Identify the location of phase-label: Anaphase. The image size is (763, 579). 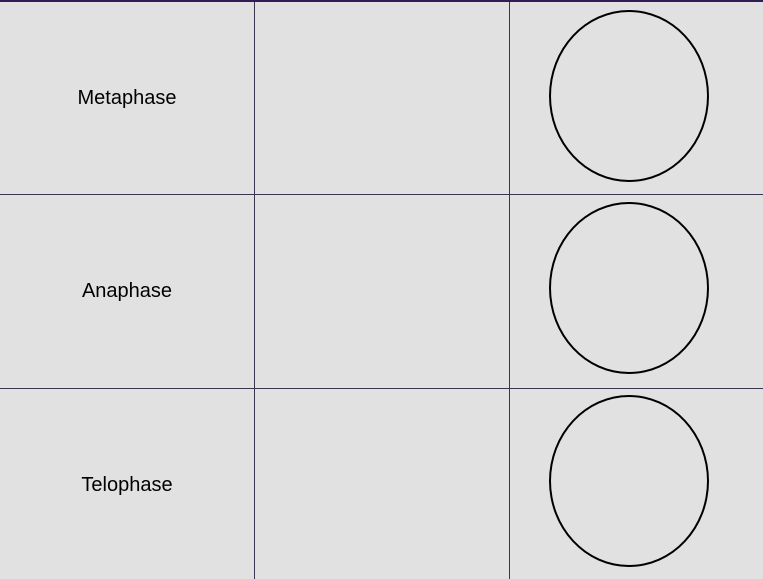
(127, 291).